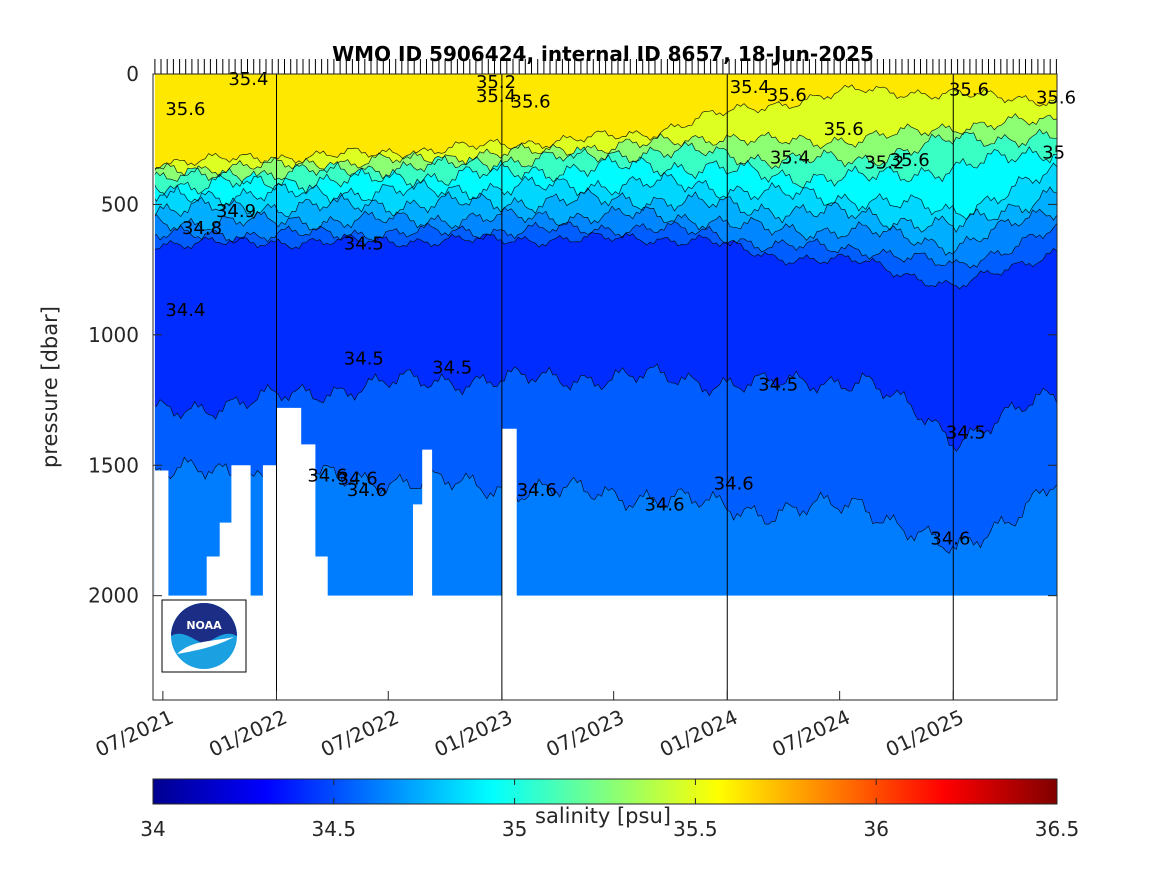  What do you see at coordinates (359, 733) in the screenshot?
I see `x-tick-label: 07/2022` at bounding box center [359, 733].